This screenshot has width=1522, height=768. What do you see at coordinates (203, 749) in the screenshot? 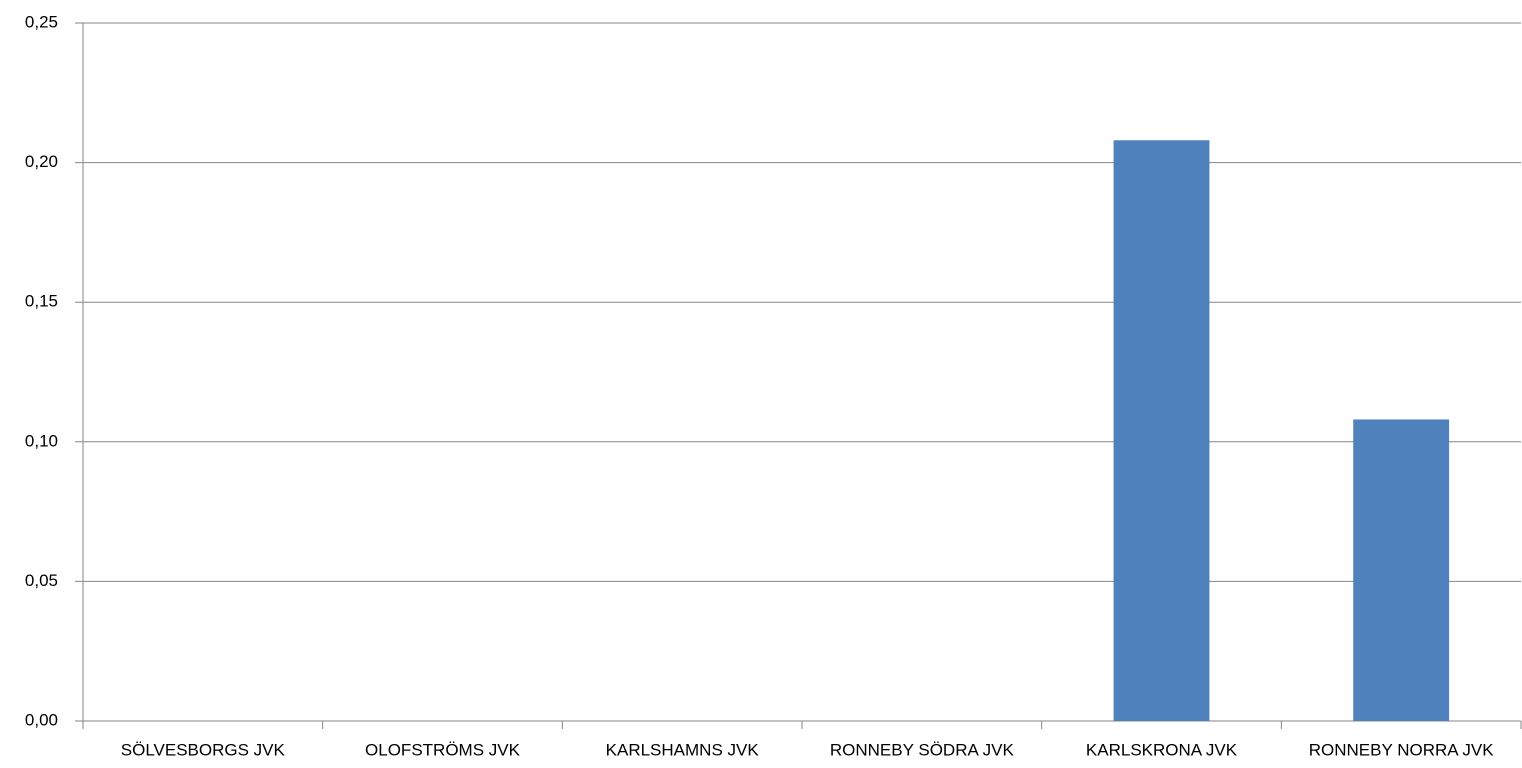
I see `x-tick-label: SÖLVESBORGS JVK` at bounding box center [203, 749].